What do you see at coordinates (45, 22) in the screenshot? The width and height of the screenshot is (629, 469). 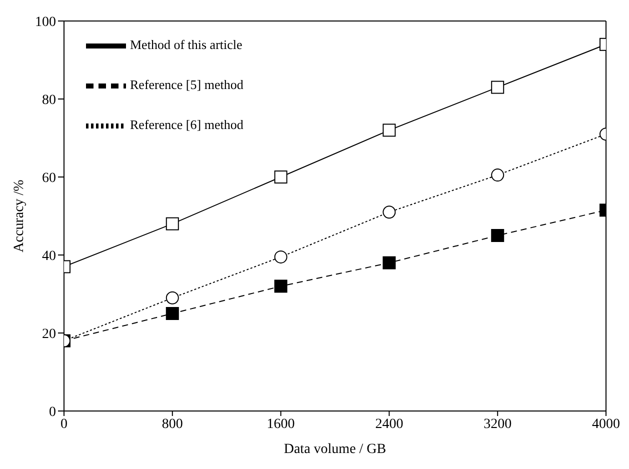 I see `y-tick-label: 100` at bounding box center [45, 22].